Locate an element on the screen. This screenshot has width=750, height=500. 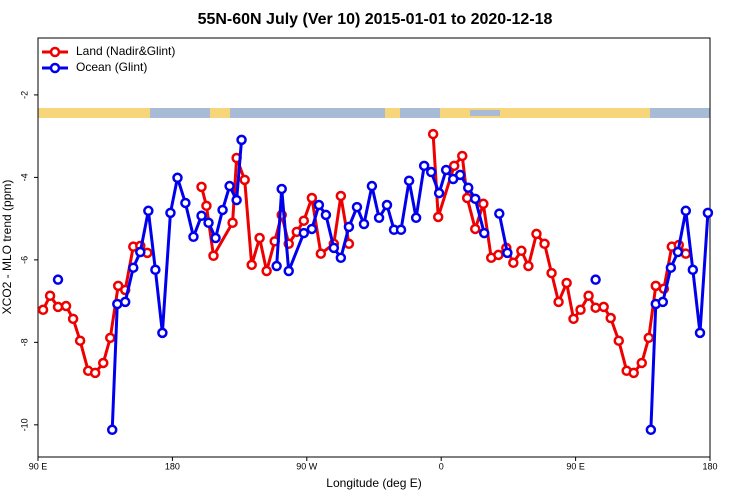
x-tick-label: 90 W is located at coordinates (307, 466).